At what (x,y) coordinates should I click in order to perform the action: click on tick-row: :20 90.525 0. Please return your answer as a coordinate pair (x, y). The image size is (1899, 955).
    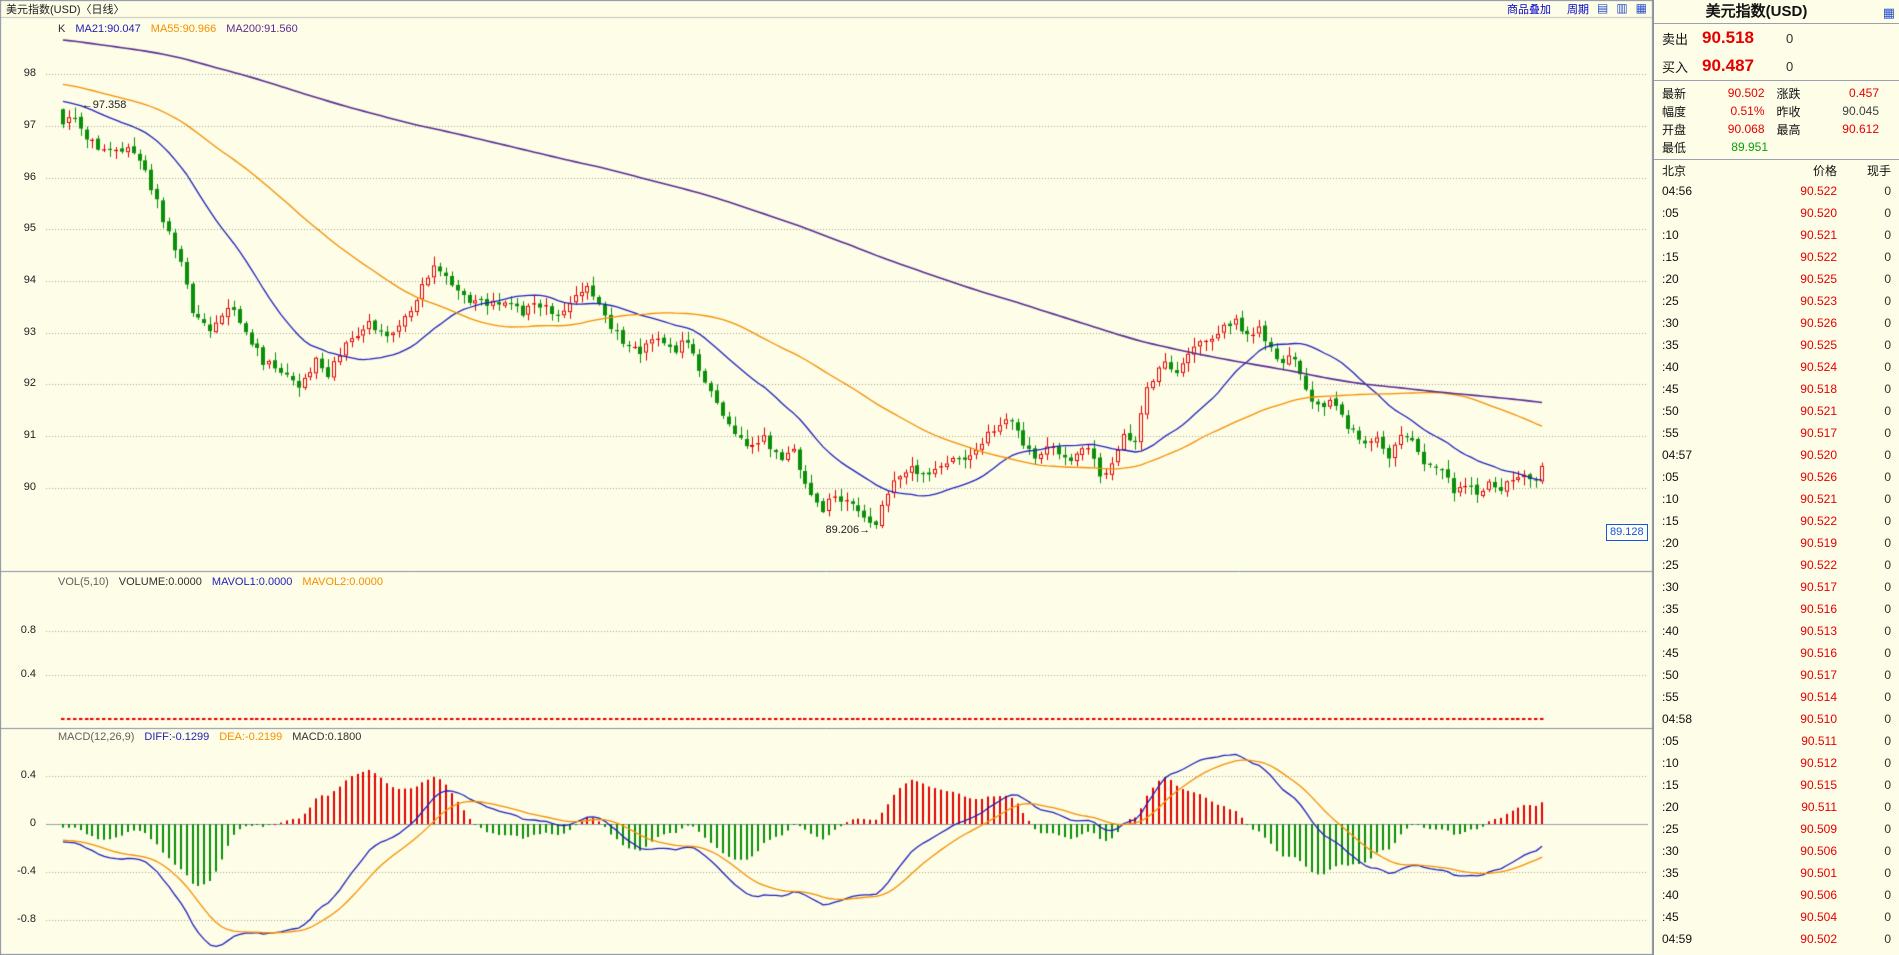
    Looking at the image, I should click on (1776, 279).